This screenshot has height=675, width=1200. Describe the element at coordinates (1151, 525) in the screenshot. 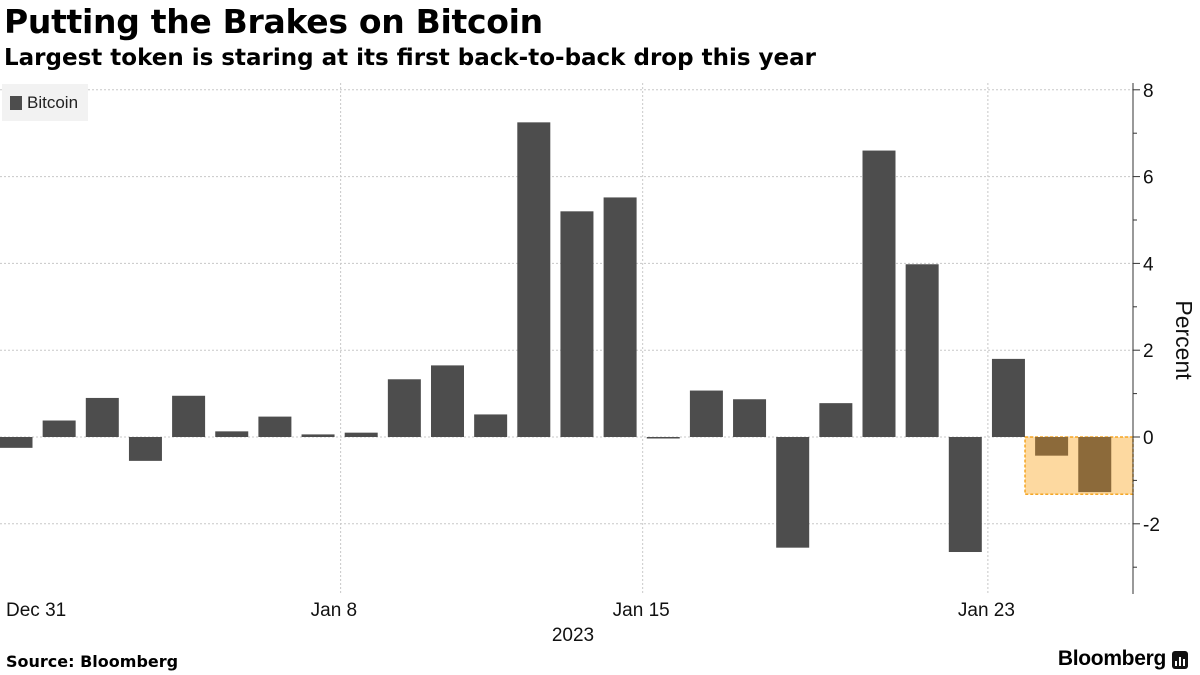

I see `y-tick-label: -2` at that location.